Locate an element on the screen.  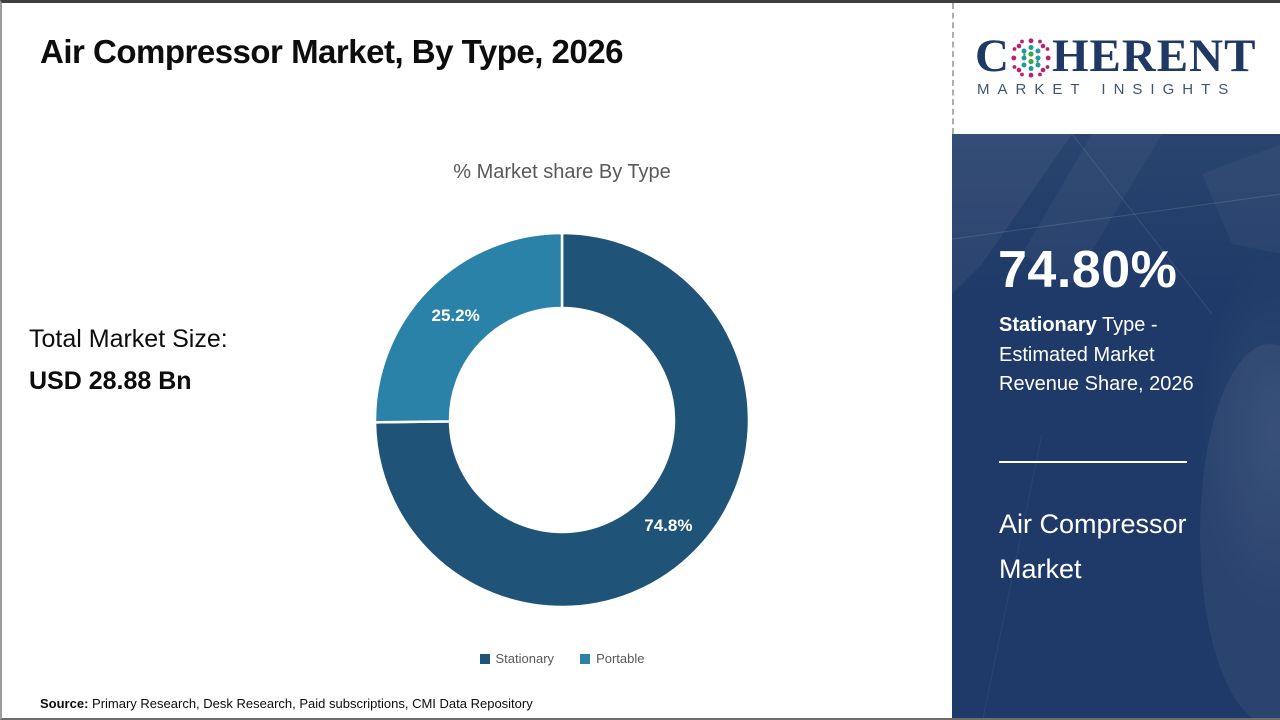
legend-swatch-portable is located at coordinates (585, 658).